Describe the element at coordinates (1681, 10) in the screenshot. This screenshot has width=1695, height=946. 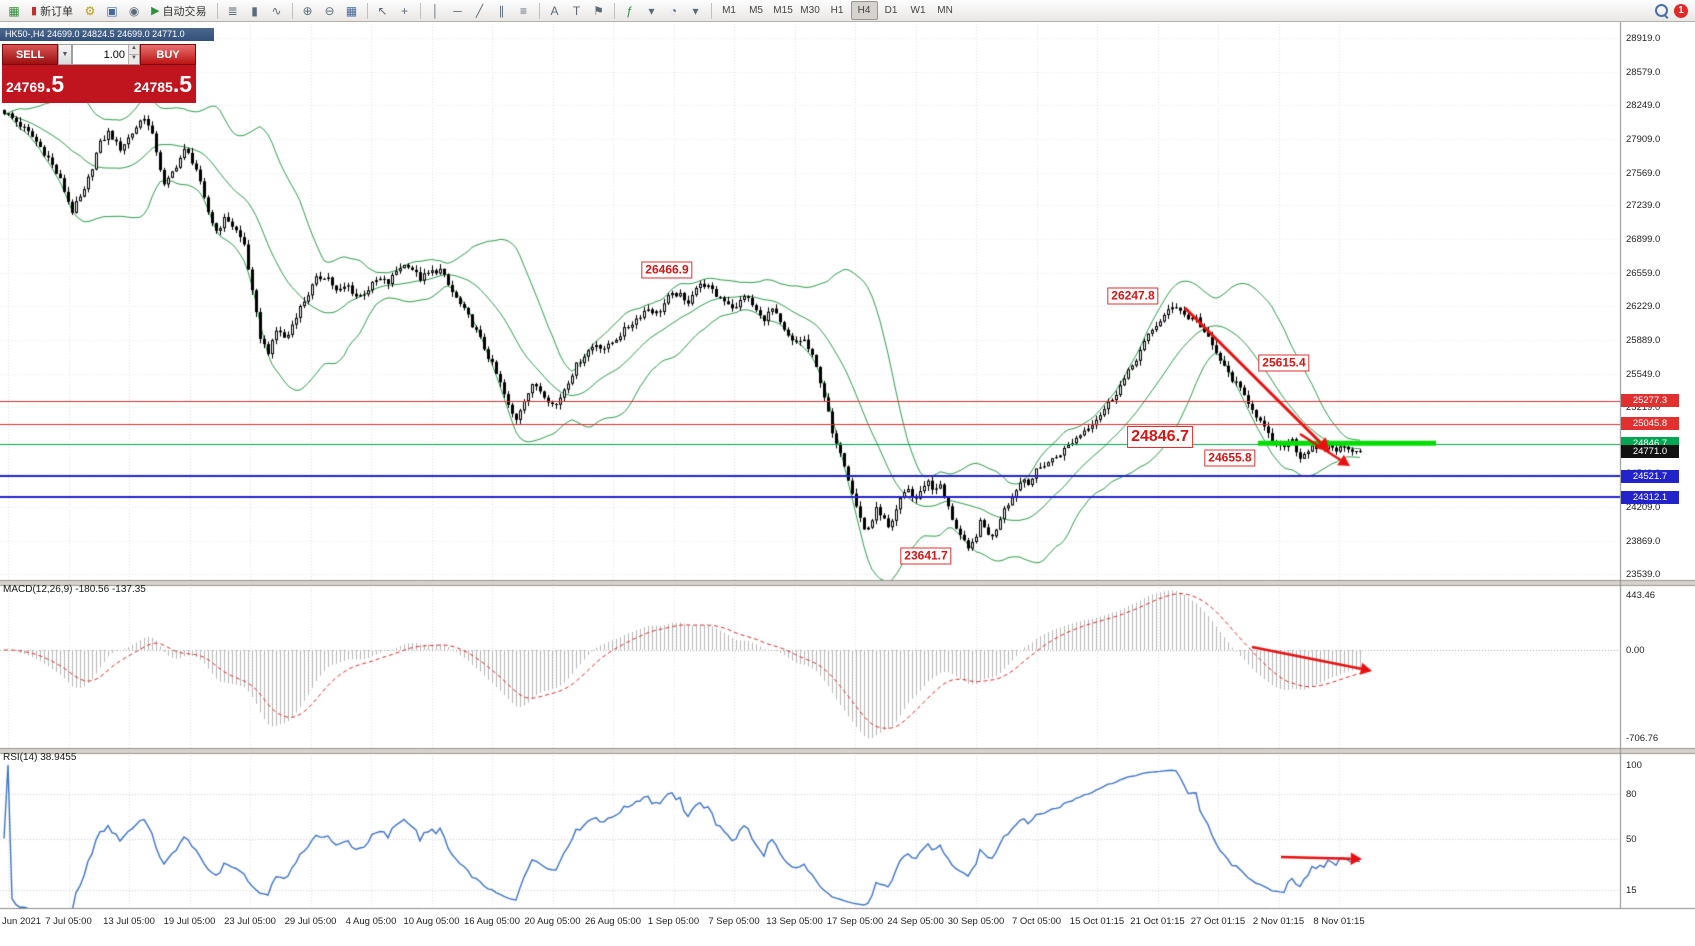
I see `notification-badge: 1` at that location.